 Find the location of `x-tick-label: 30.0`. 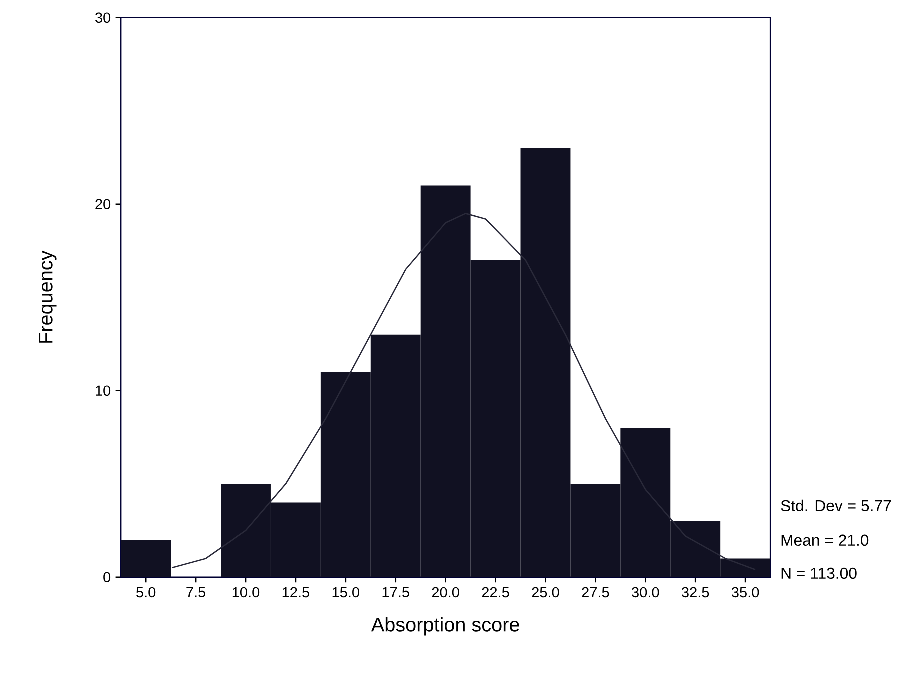

x-tick-label: 30.0 is located at coordinates (646, 592).